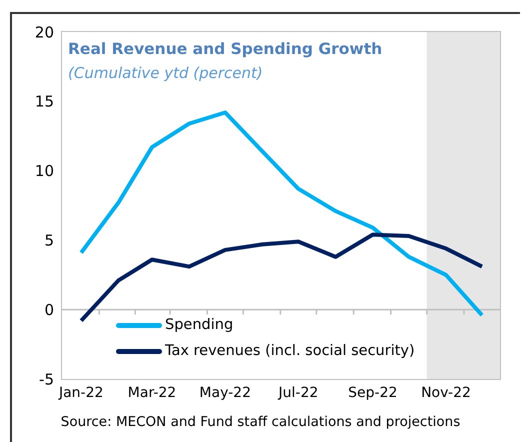 This screenshot has width=521, height=442. What do you see at coordinates (44, 171) in the screenshot?
I see `y-tick-label: 10` at bounding box center [44, 171].